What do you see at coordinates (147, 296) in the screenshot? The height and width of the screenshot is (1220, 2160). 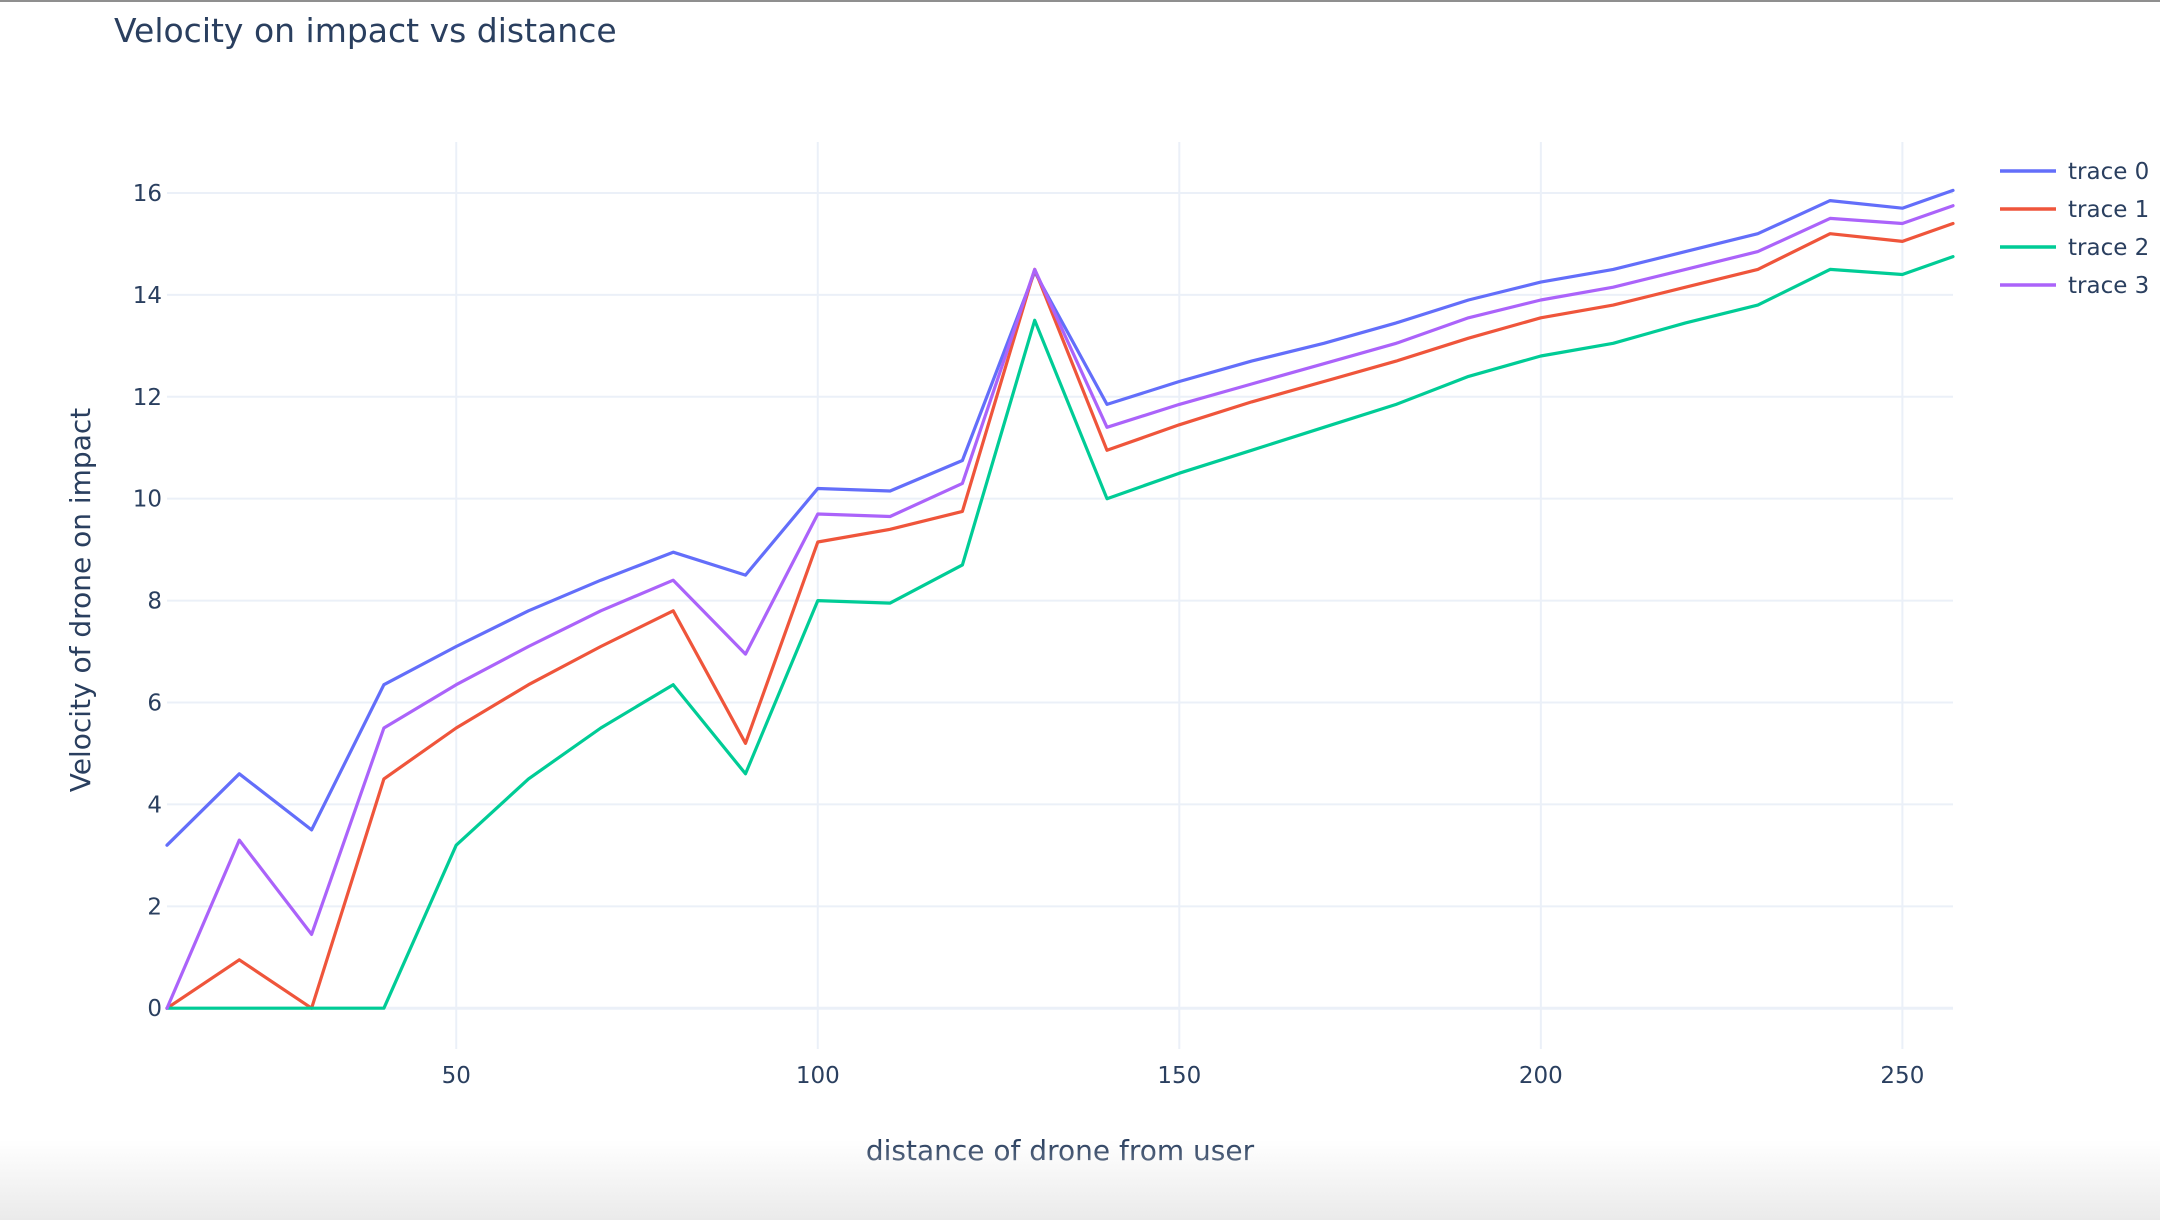 I see `y-tick-label: 14` at bounding box center [147, 296].